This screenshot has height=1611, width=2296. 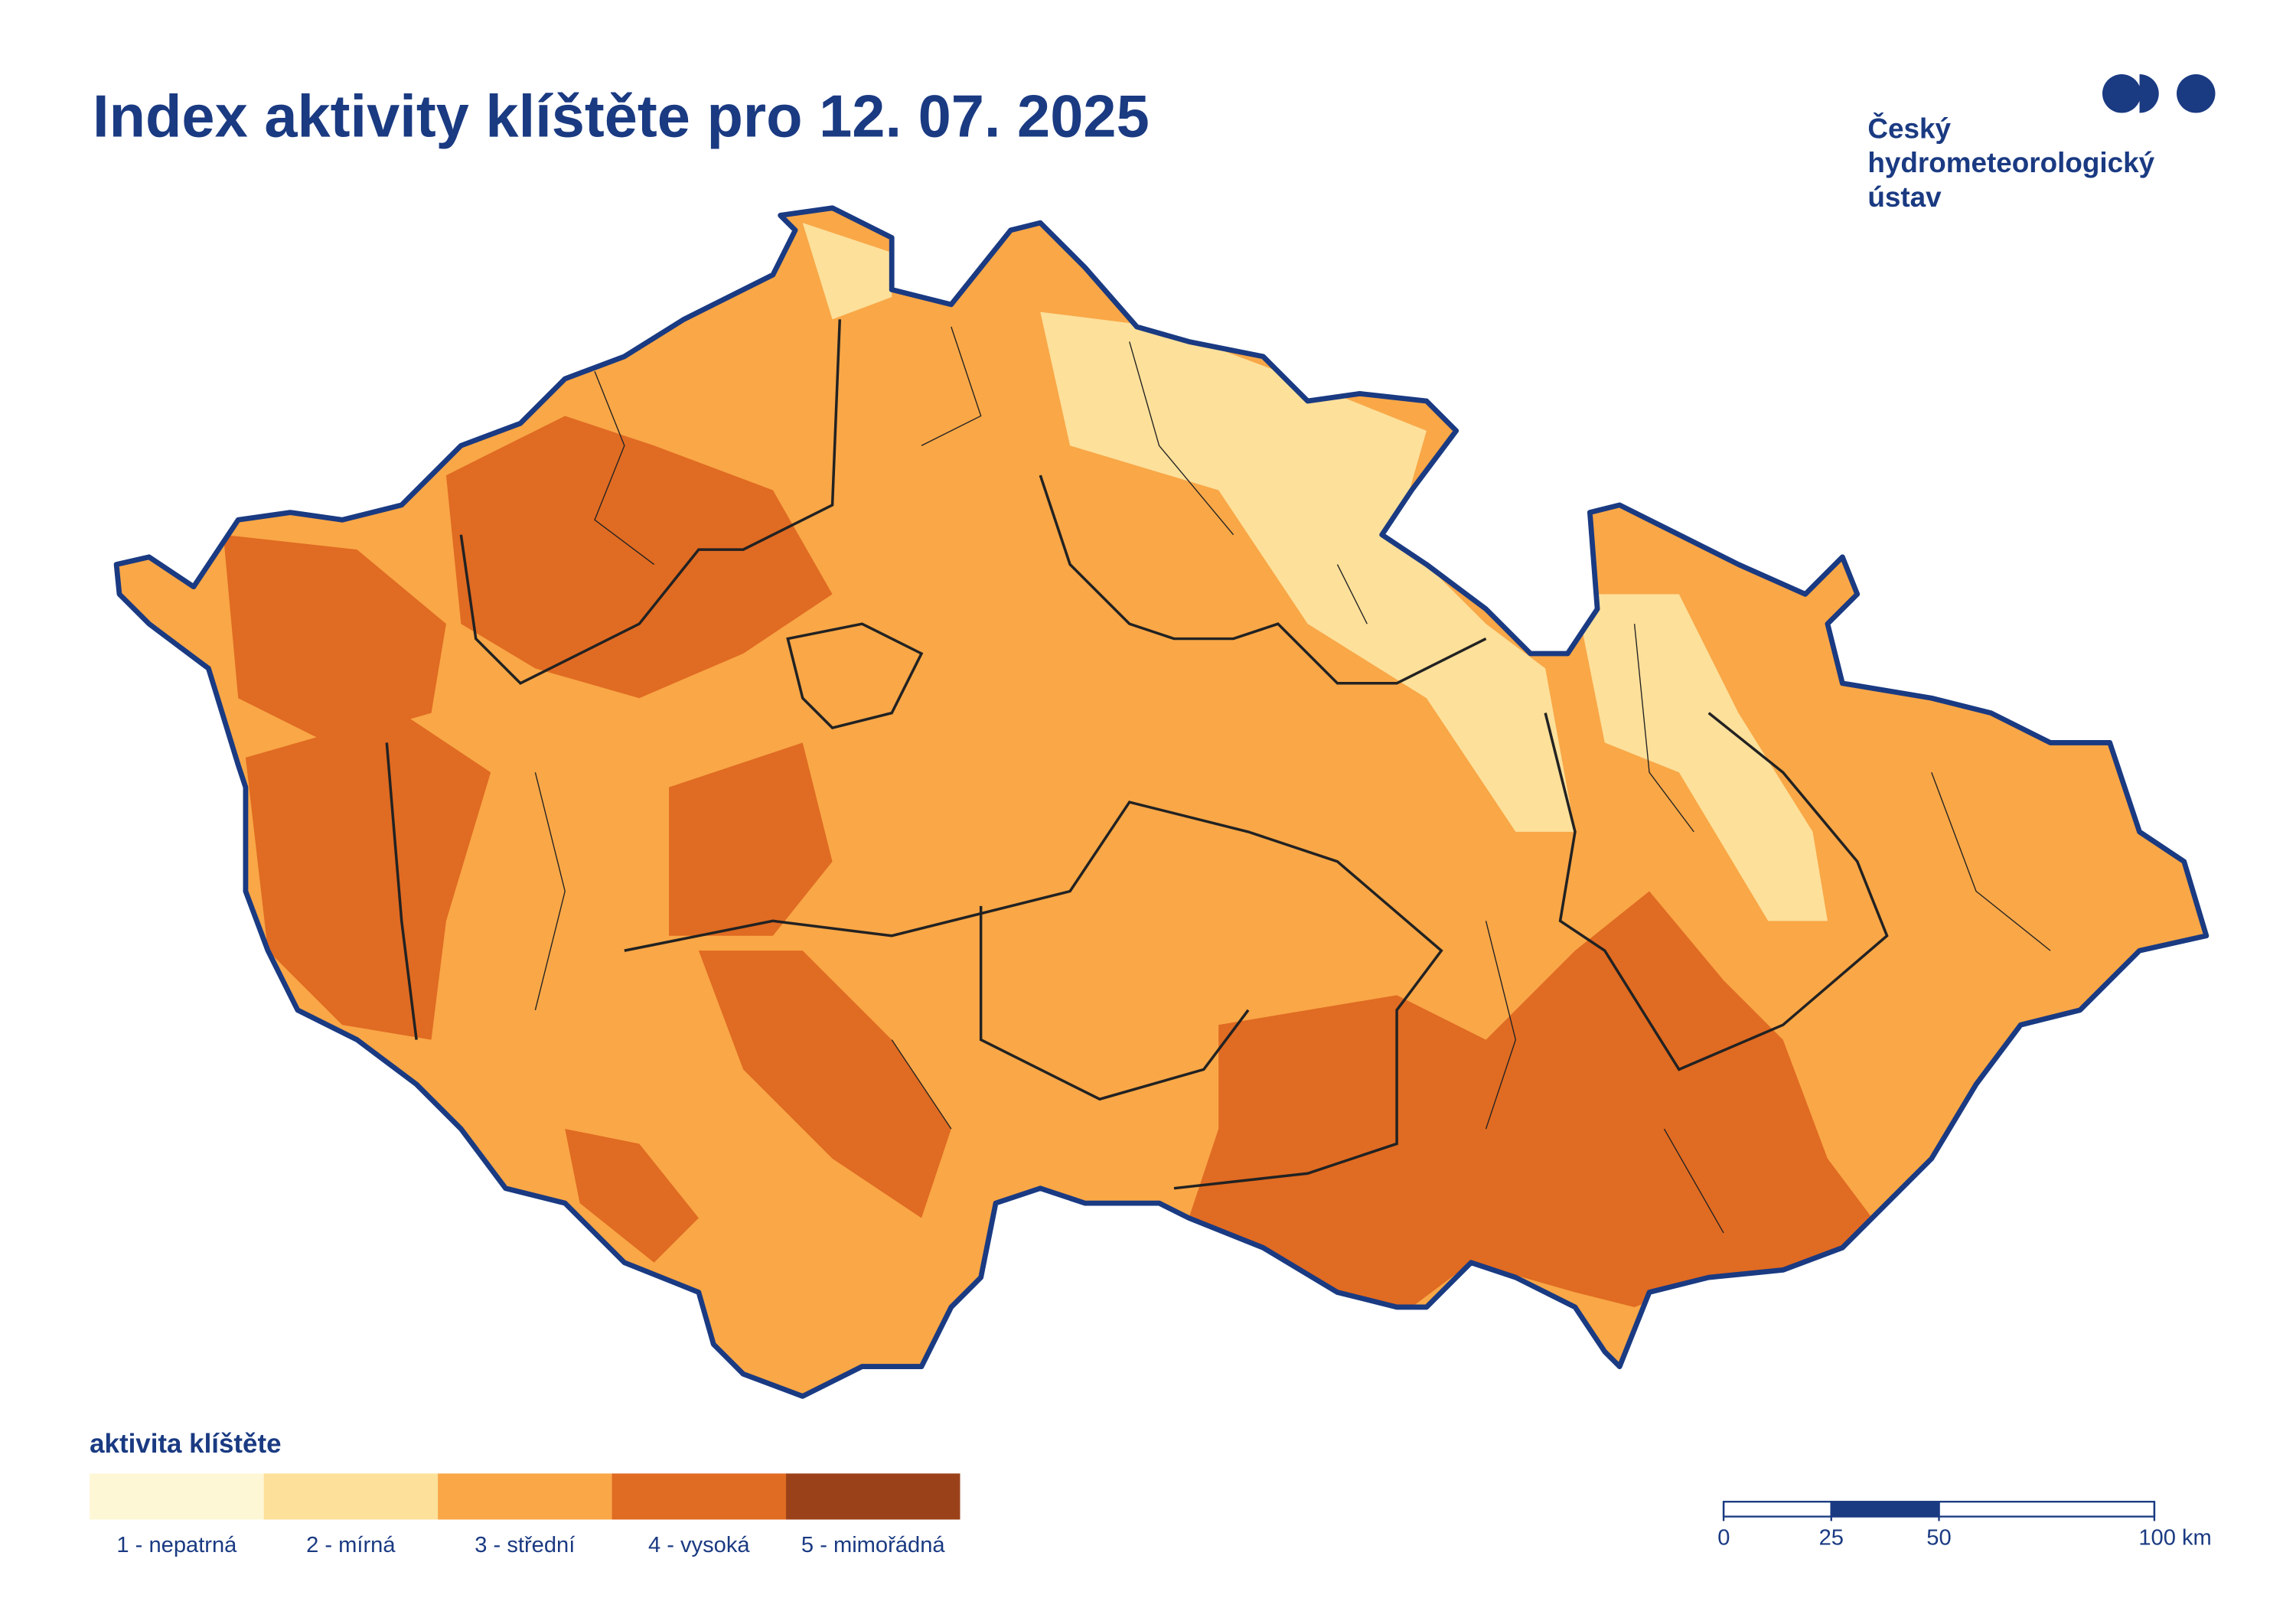 I want to click on scale-bar: 0 25 50 100 km, so click(x=1964, y=1525).